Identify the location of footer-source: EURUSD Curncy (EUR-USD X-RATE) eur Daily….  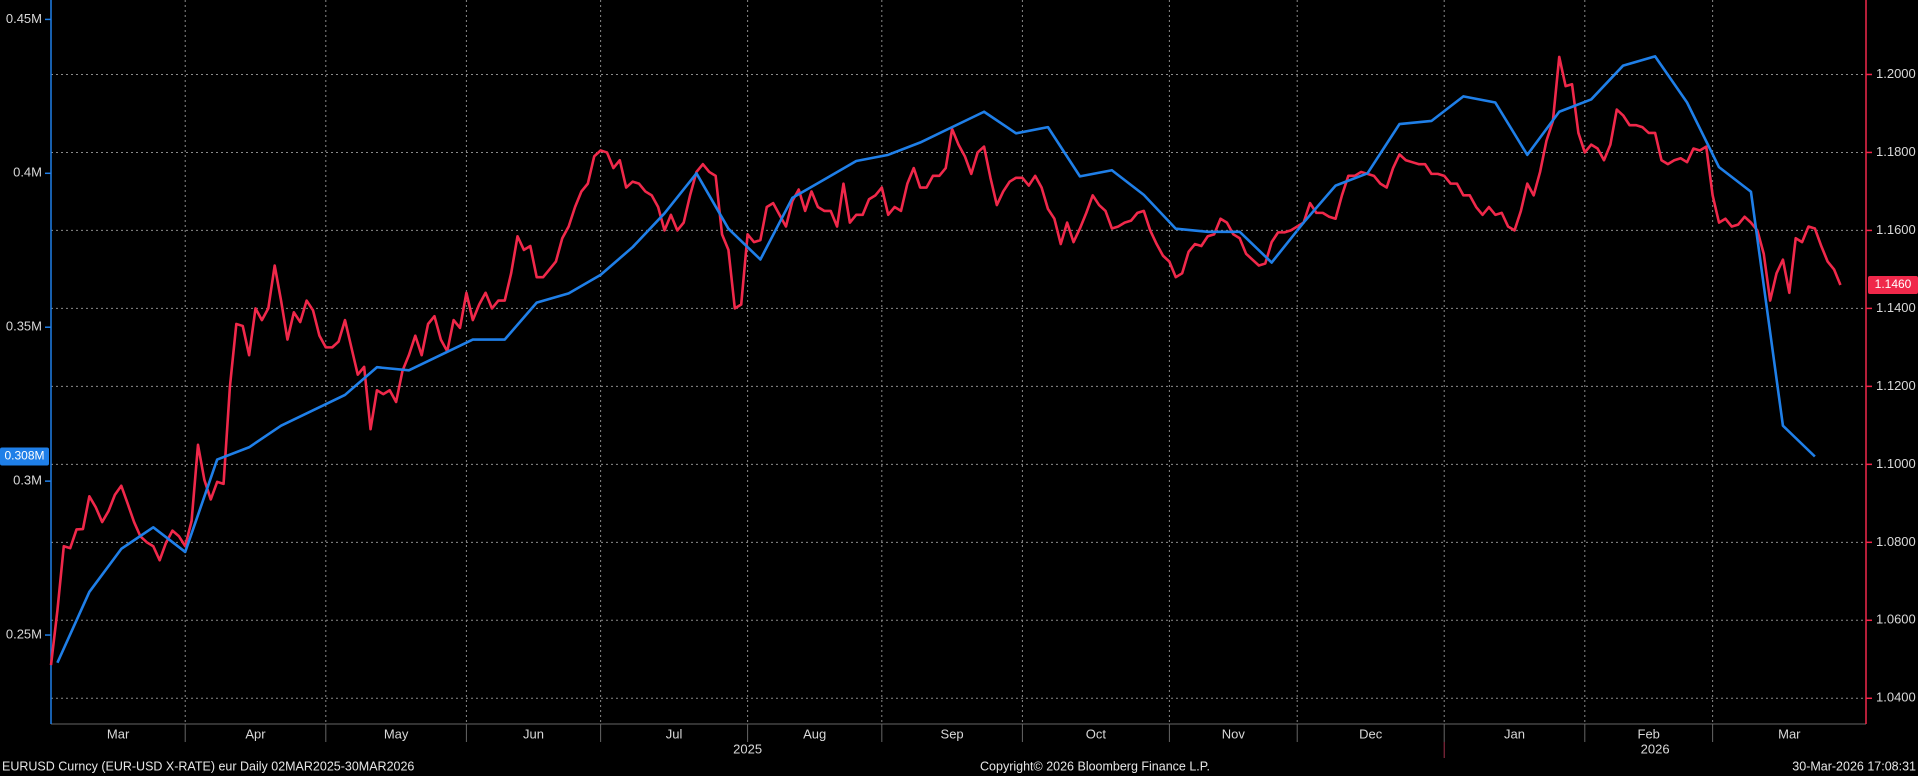
(208, 766).